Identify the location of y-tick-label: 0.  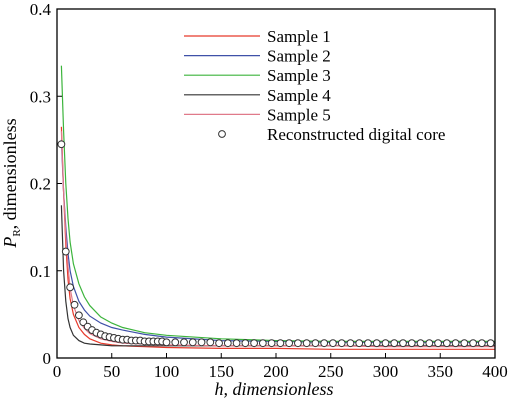
(47, 358).